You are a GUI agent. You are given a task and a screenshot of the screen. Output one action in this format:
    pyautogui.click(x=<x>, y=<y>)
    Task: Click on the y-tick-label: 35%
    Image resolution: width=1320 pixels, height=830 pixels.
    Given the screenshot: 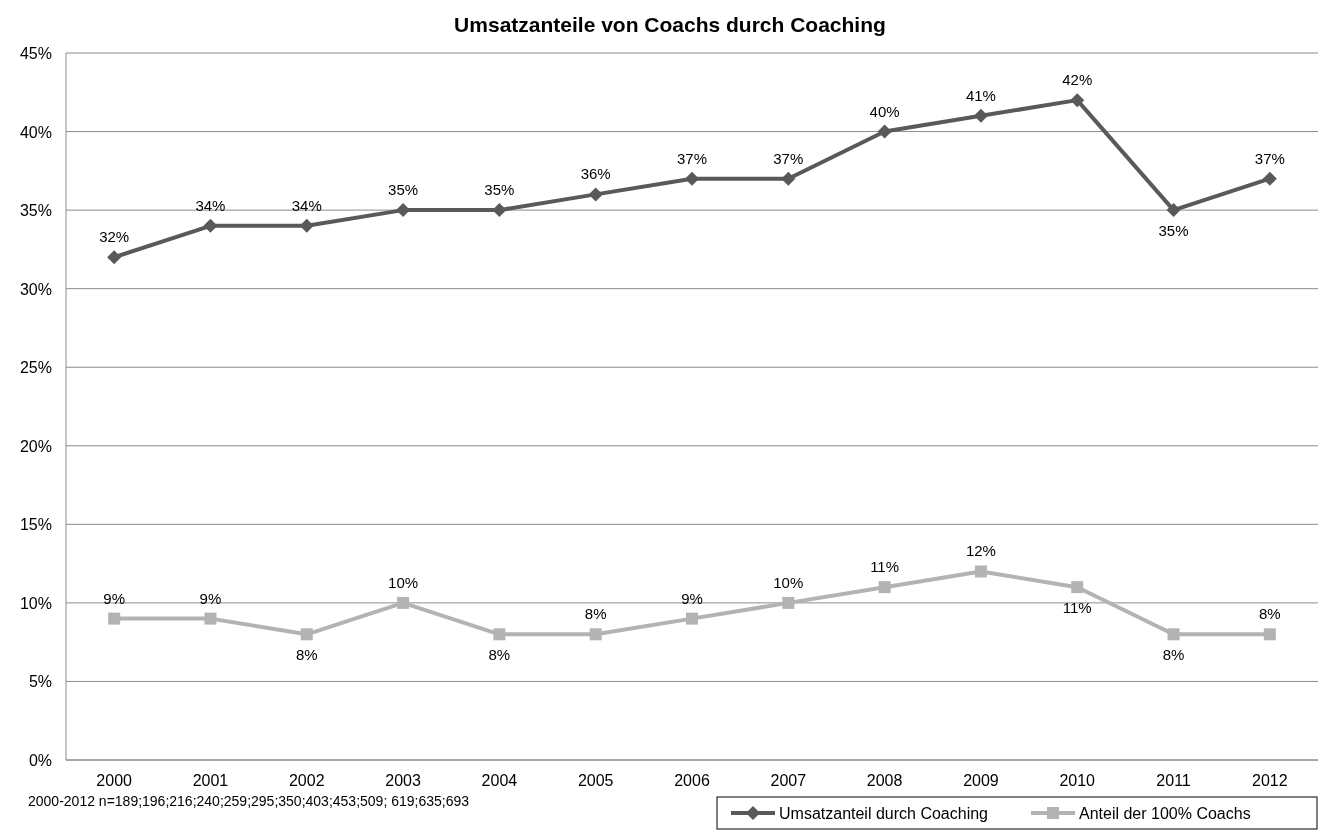 What is the action you would take?
    pyautogui.click(x=35, y=211)
    